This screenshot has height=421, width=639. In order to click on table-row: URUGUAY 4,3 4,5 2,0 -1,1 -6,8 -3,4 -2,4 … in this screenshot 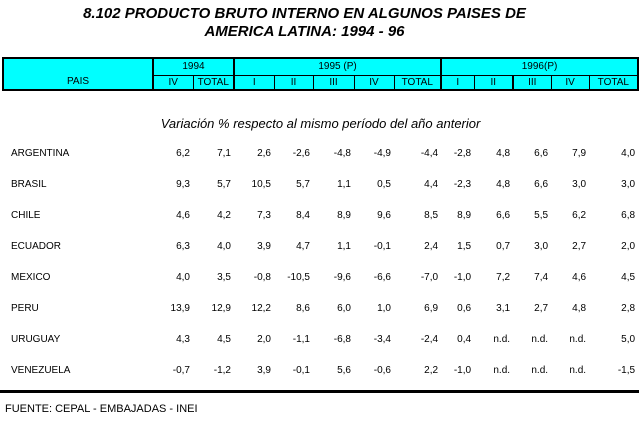, I will do `click(321, 339)`.